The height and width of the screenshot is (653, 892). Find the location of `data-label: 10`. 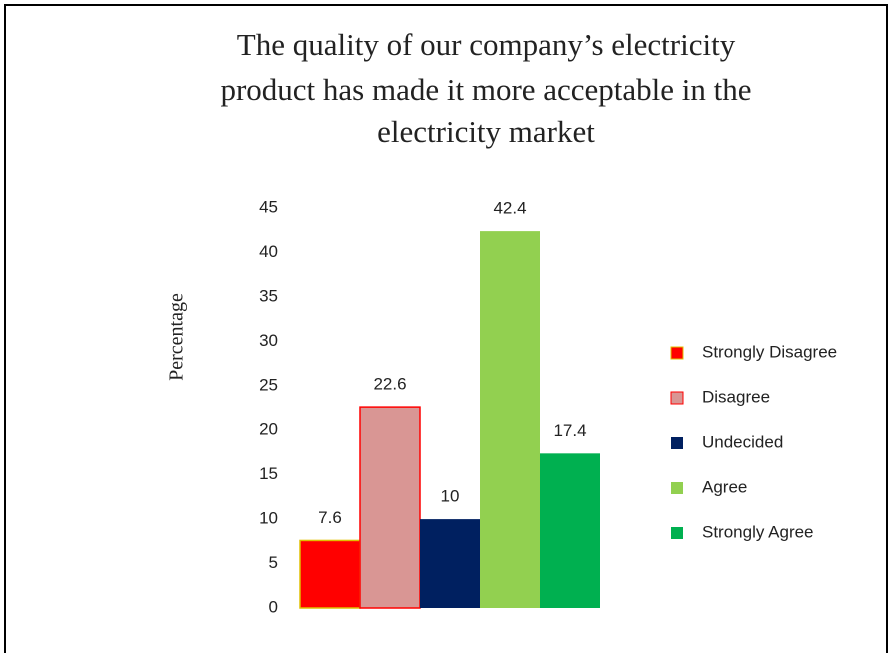

data-label: 10 is located at coordinates (450, 496).